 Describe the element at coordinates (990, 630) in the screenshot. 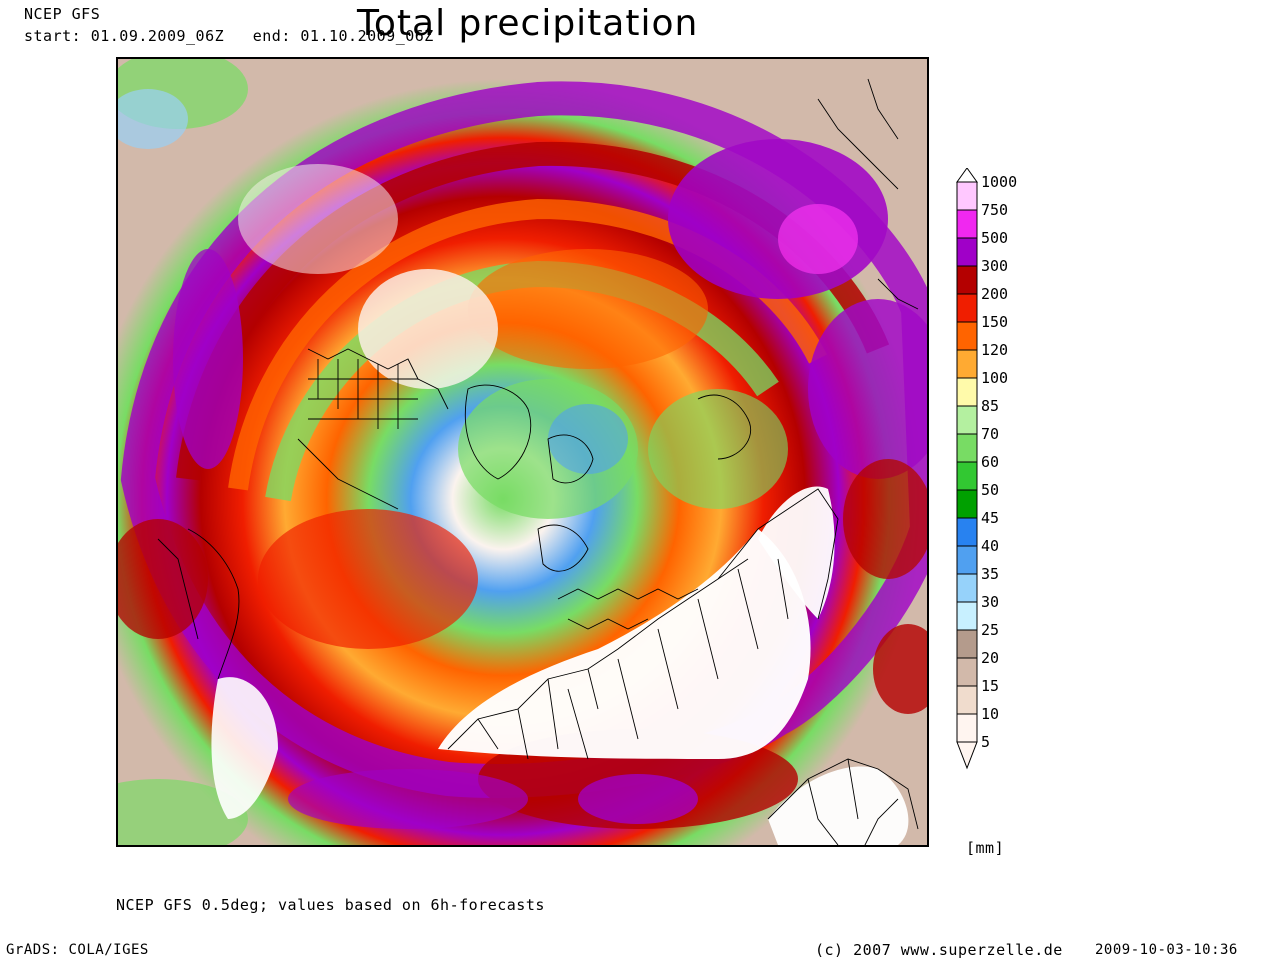

I see `legend-level-label: 25` at that location.